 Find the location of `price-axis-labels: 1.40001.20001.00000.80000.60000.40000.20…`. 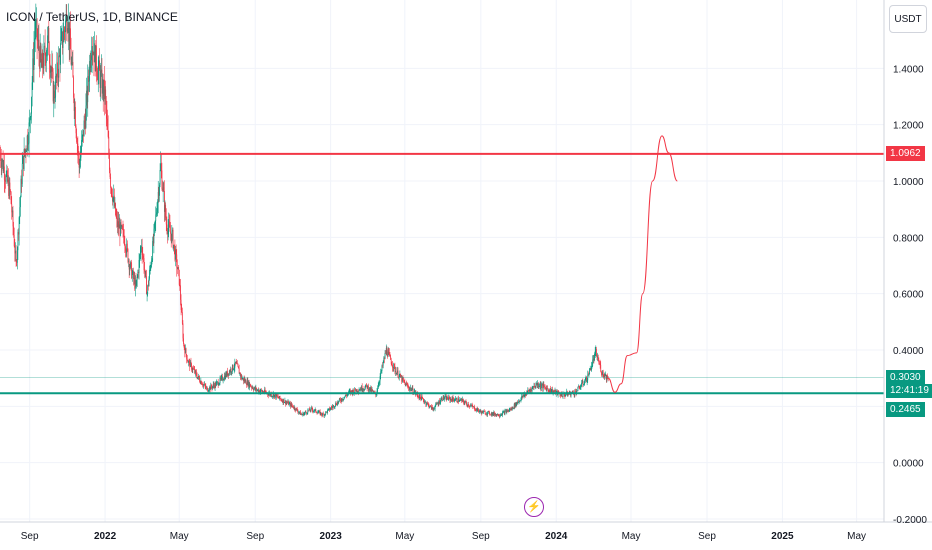

price-axis-labels: 1.40001.20001.00000.80000.60000.40000.20… is located at coordinates (910, 295).